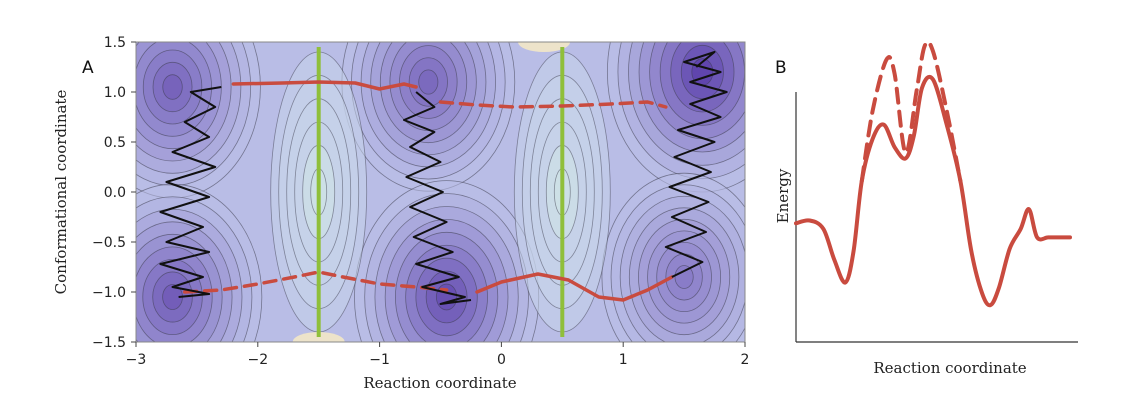 The image size is (1138, 413). I want to click on energy-curve-dashed, so click(911, 111).